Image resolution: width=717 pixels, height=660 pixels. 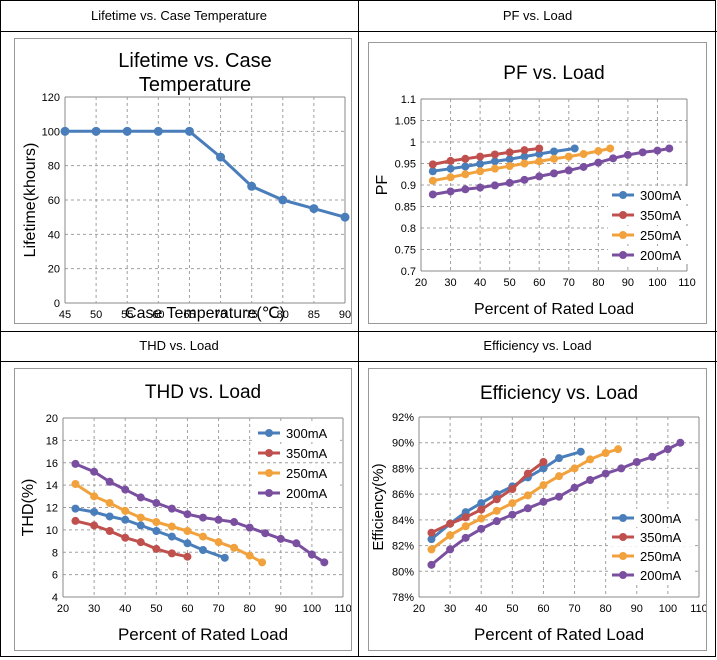 What do you see at coordinates (158, 315) in the screenshot?
I see `x-tick-label: 60` at bounding box center [158, 315].